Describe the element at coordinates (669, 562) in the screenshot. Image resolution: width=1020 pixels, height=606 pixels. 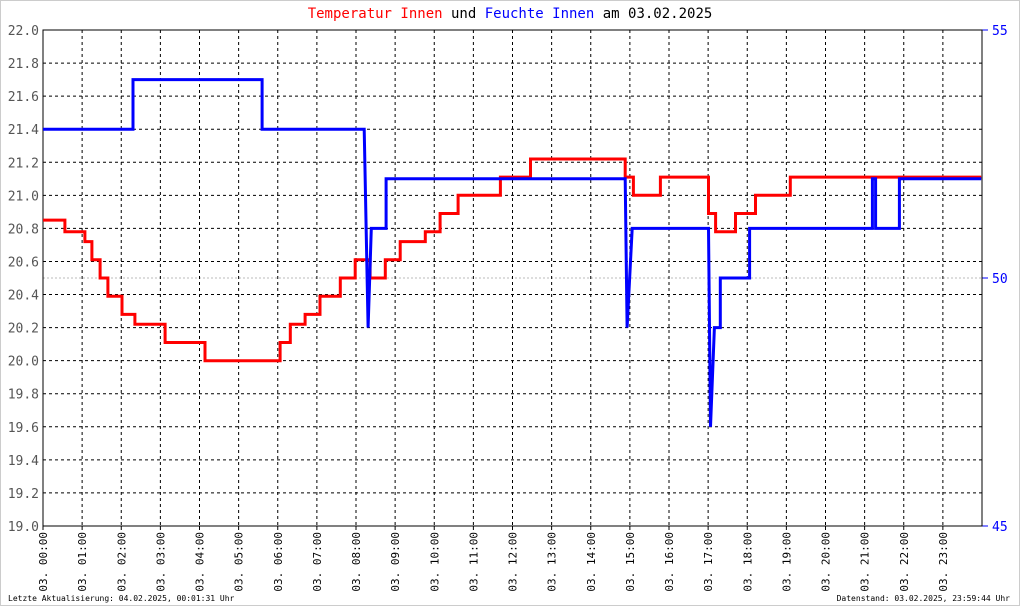
I see `x-tick-label: 03. 16:00` at that location.